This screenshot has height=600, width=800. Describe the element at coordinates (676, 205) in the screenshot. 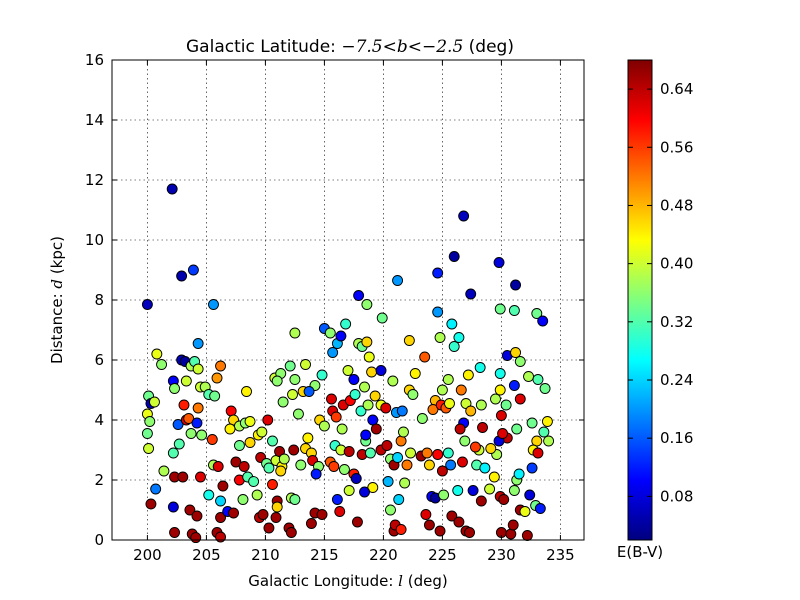

I see `colorbar-tick-label: 0.48` at that location.